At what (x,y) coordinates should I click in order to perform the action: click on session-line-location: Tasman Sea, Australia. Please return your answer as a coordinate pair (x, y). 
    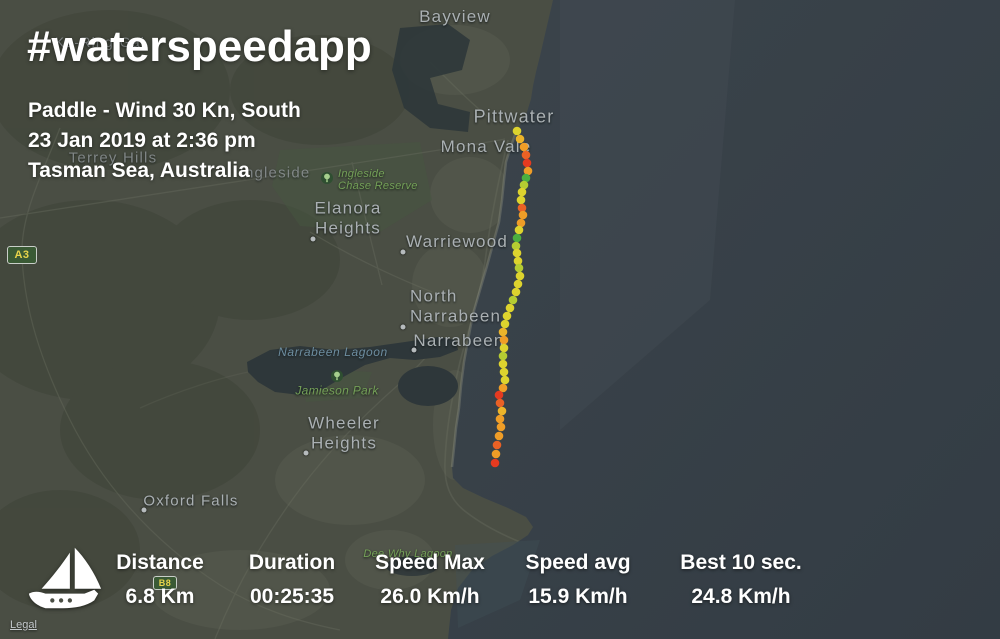
    Looking at the image, I should click on (139, 170).